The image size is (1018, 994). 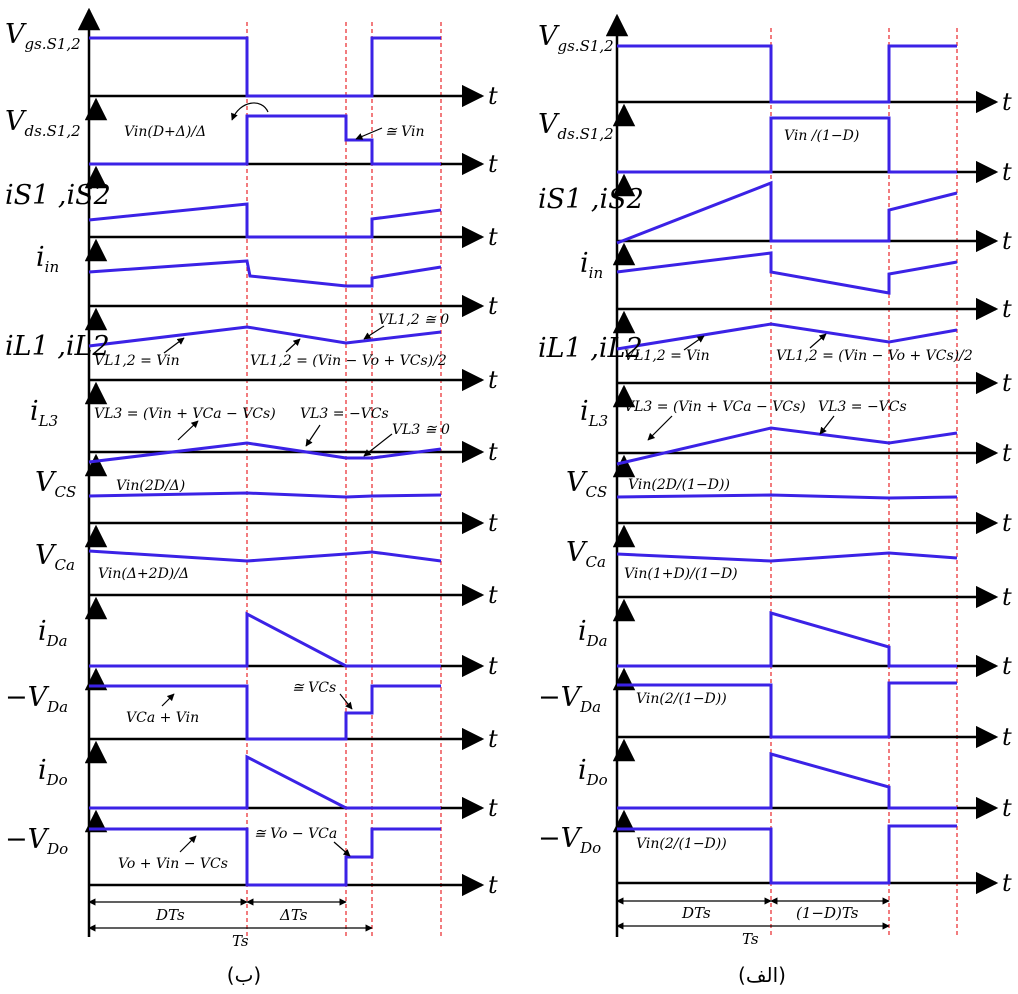 I want to click on label-vds-a: Vds.S1,2, so click(x=576, y=126).